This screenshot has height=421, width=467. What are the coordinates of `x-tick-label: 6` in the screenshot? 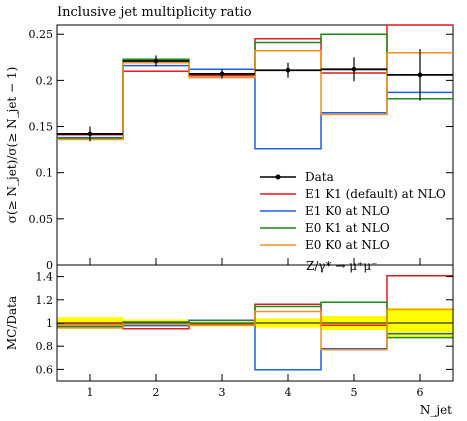 It's located at (420, 392).